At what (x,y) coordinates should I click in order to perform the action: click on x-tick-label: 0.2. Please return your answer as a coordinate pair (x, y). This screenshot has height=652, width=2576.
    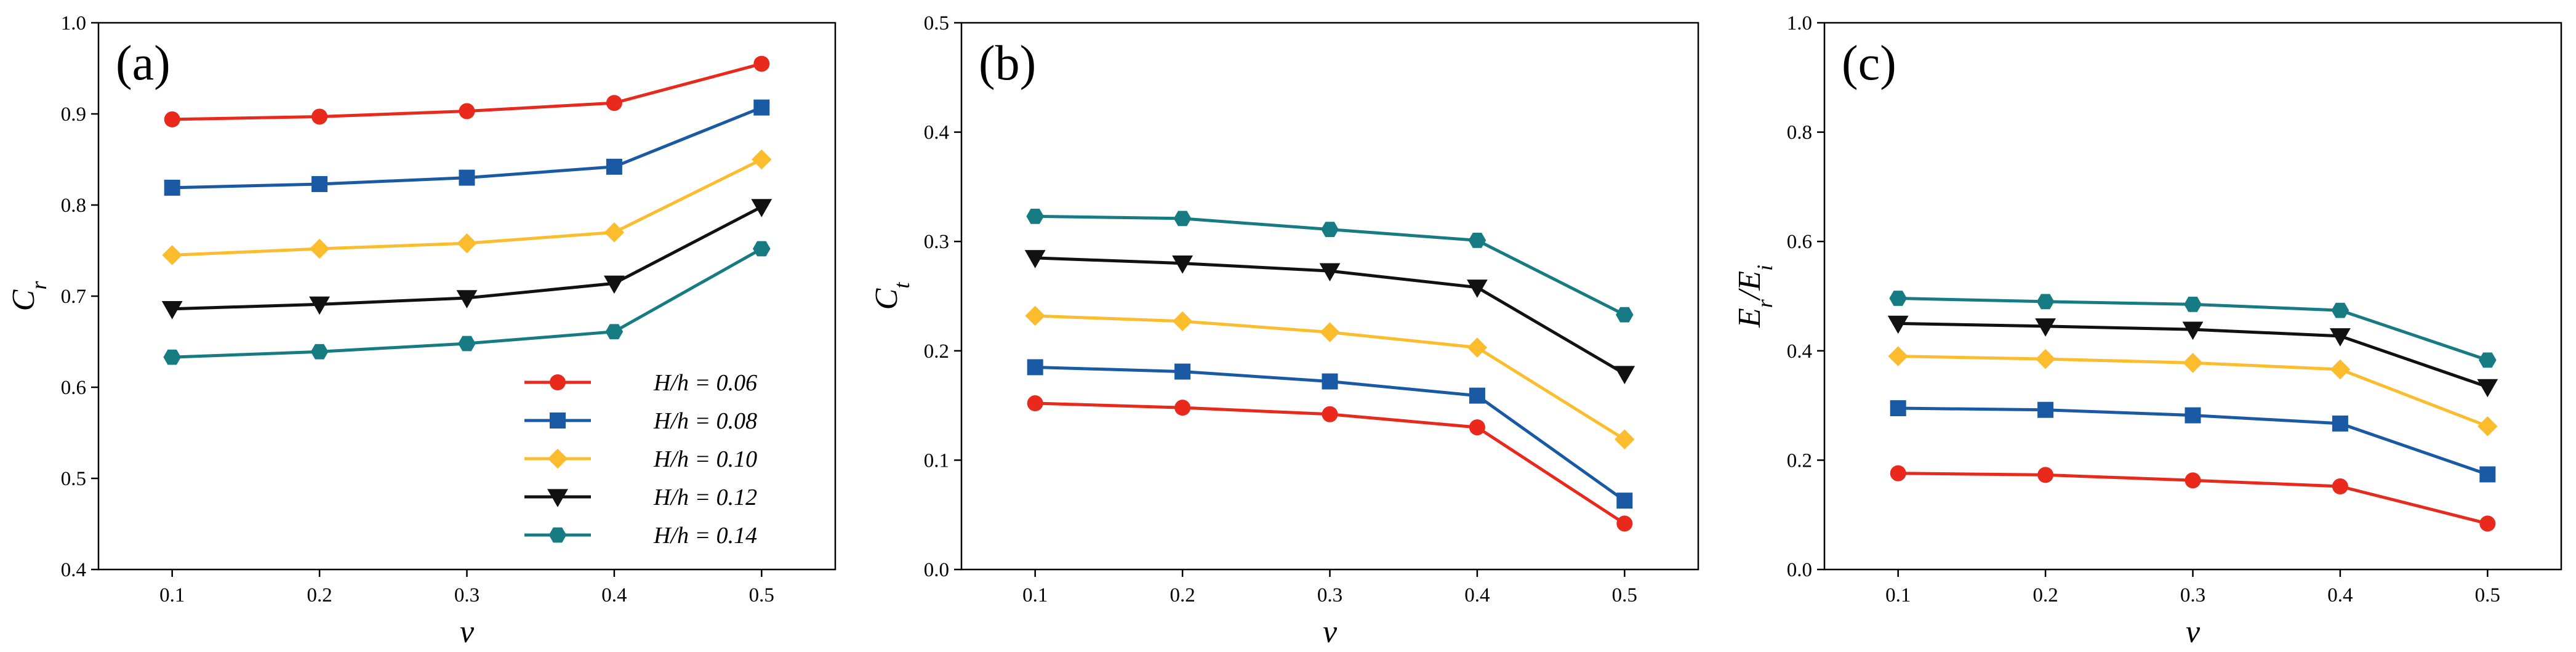
    Looking at the image, I should click on (319, 595).